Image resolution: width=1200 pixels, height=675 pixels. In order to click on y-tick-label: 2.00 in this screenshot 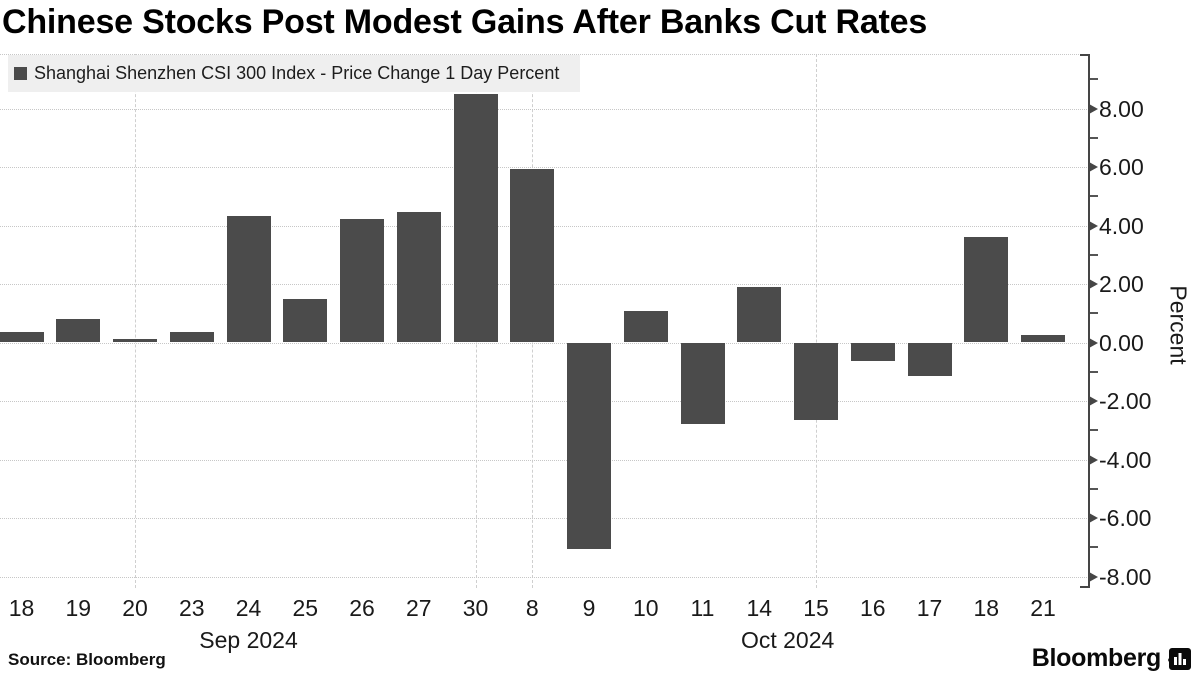, I will do `click(1121, 284)`.